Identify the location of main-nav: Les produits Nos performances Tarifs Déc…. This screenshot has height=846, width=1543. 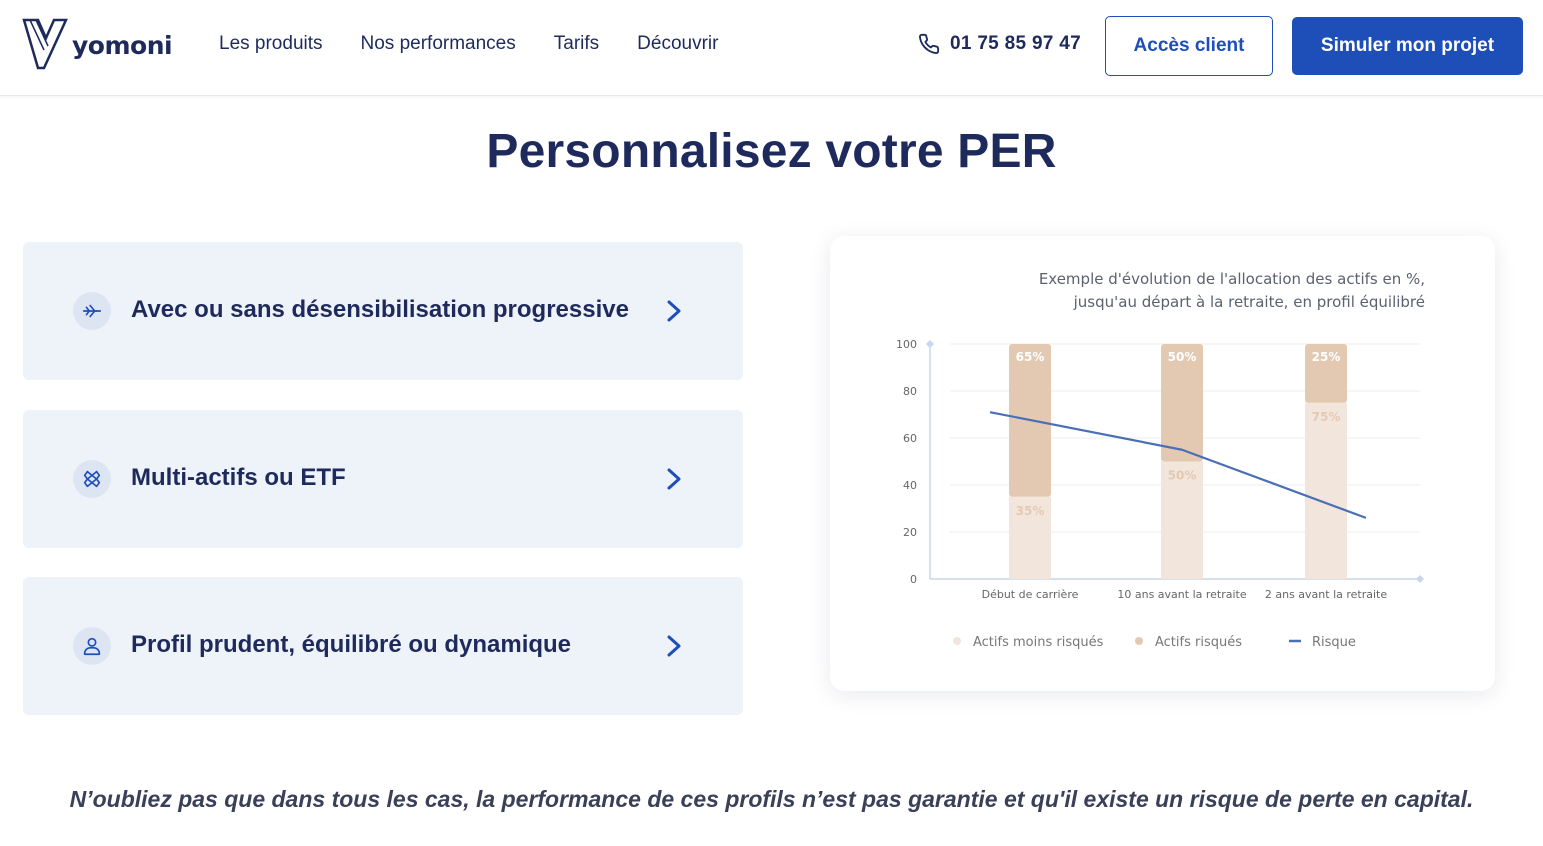
(468, 44).